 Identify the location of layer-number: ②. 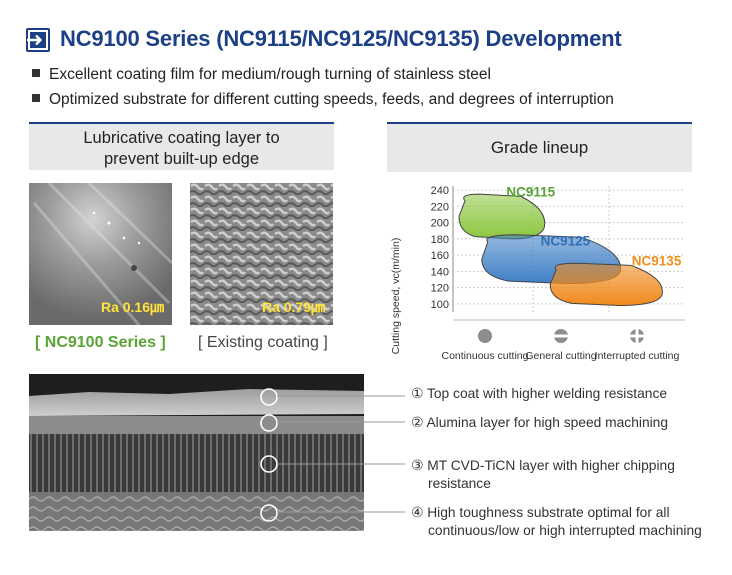
(417, 422).